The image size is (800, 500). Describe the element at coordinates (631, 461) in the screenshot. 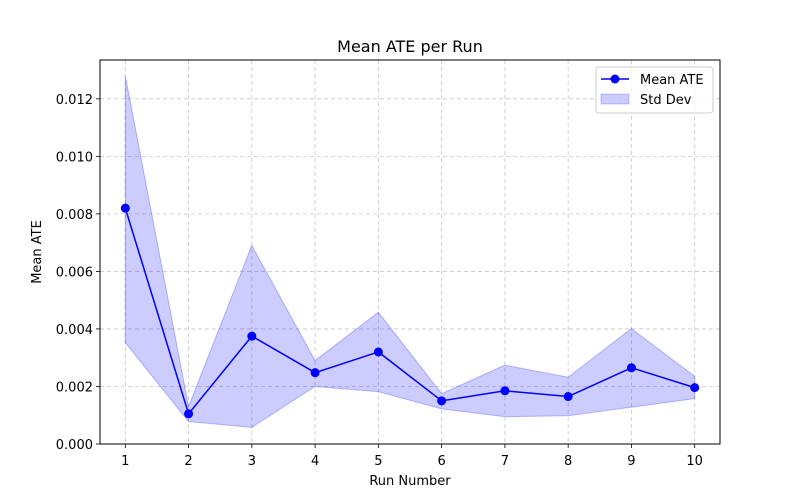

I see `x-tick-label: 9` at that location.